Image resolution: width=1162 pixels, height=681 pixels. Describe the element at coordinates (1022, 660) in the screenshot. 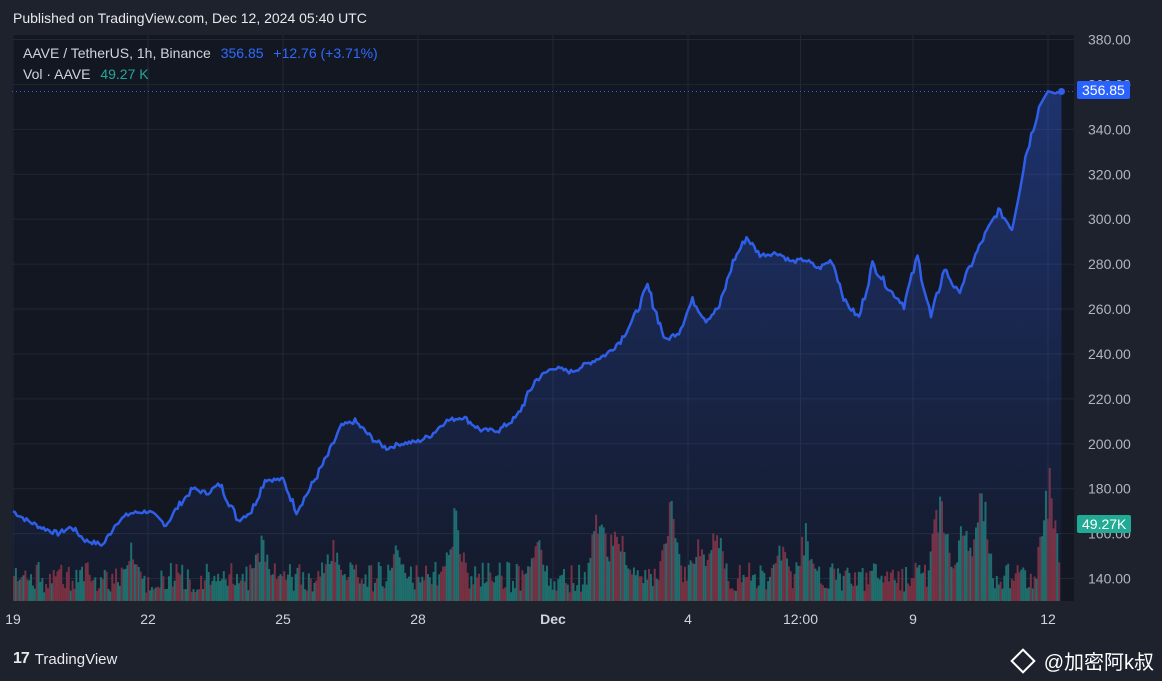

I see `diamond-logo-icon` at that location.